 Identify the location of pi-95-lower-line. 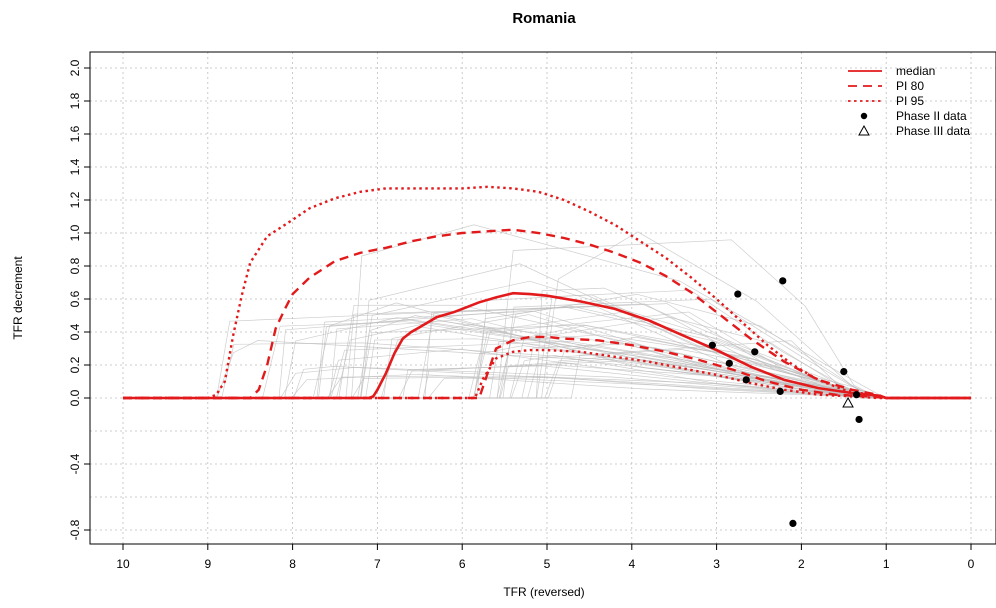
(547, 374).